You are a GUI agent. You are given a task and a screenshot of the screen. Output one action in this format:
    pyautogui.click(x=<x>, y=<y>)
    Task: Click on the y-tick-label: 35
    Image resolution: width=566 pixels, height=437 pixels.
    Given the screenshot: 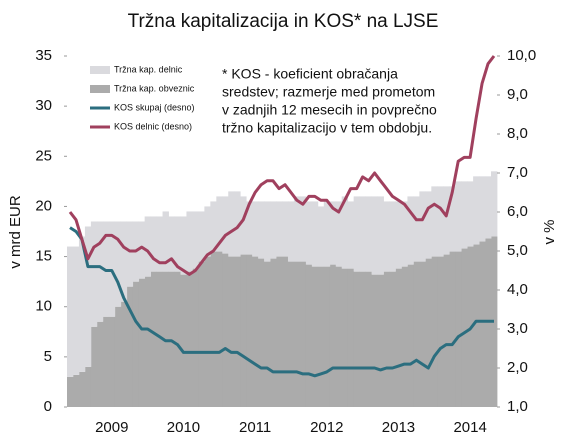 What is the action you would take?
    pyautogui.click(x=43, y=55)
    